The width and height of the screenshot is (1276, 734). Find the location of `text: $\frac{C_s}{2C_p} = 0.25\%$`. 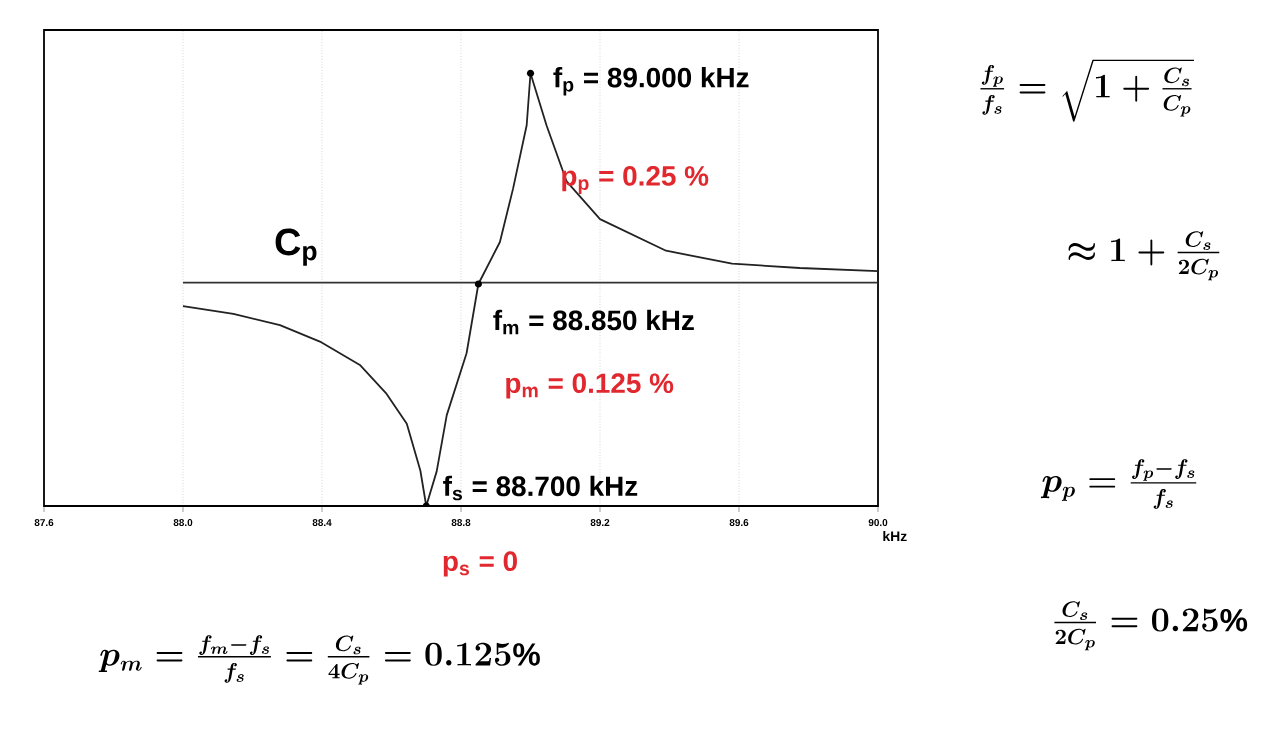

text: $\frac{C_s}{2C_p} = 0.25\%$ is located at coordinates (1151, 626).